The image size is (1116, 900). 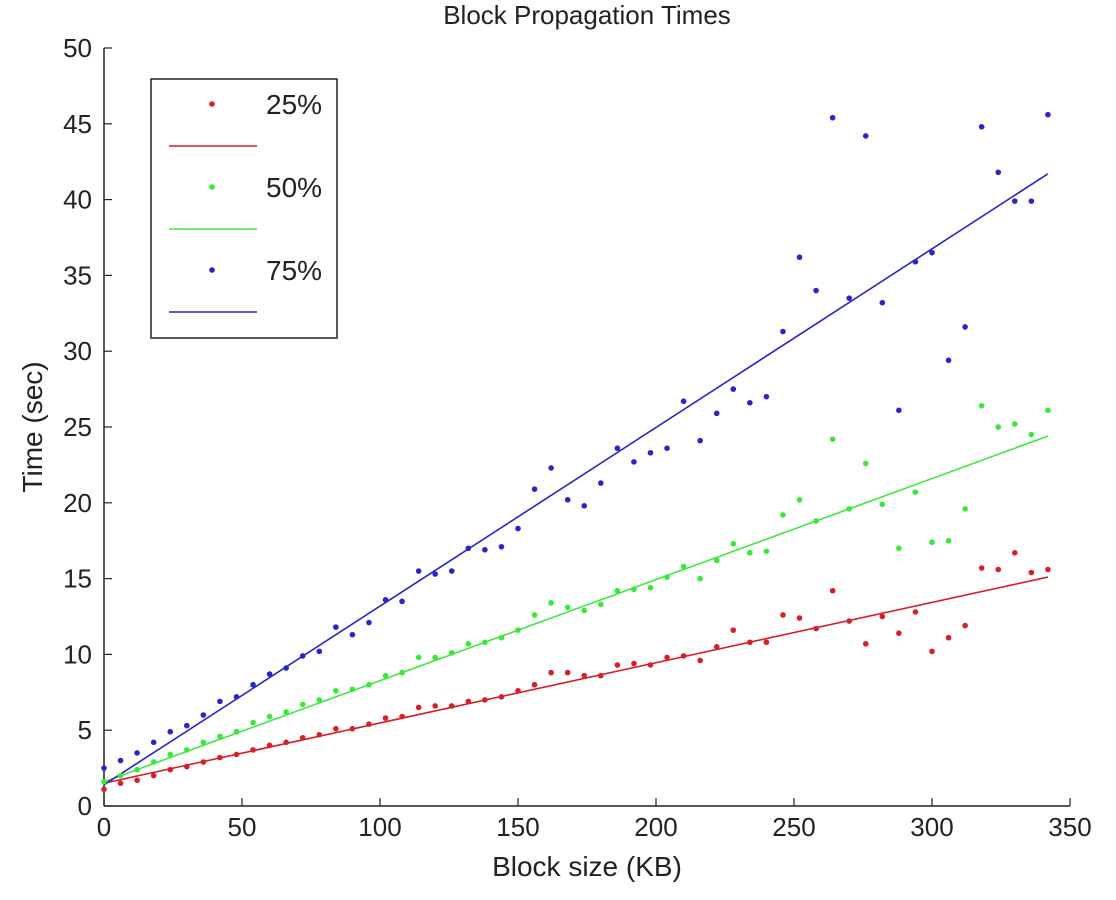 I want to click on x-tick-label: 50, so click(x=242, y=827).